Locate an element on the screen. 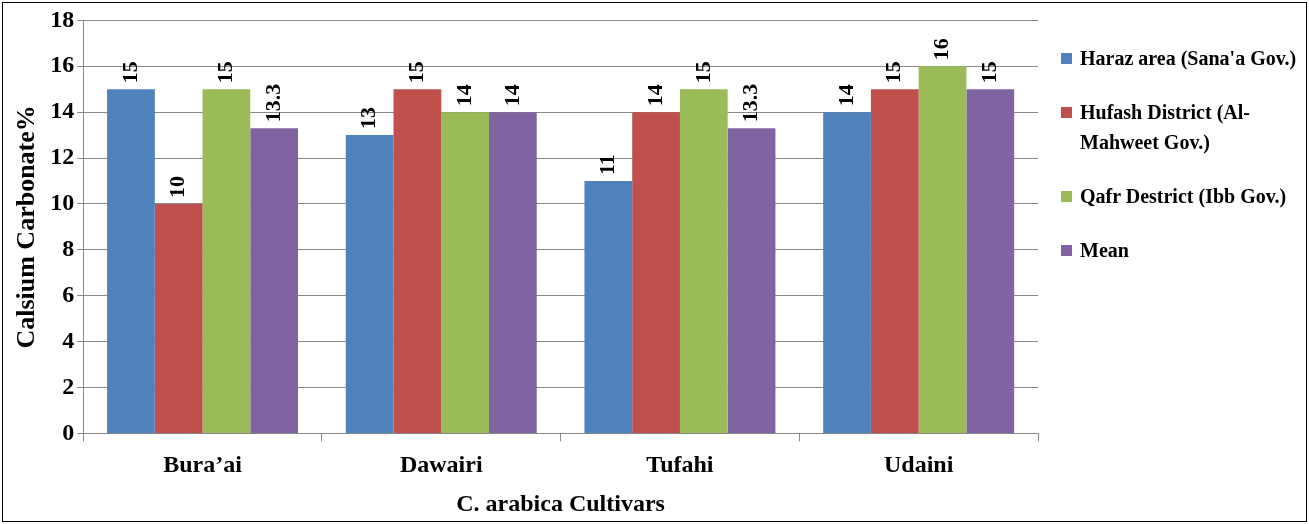 The height and width of the screenshot is (524, 1309). data-label: 13 is located at coordinates (368, 118).